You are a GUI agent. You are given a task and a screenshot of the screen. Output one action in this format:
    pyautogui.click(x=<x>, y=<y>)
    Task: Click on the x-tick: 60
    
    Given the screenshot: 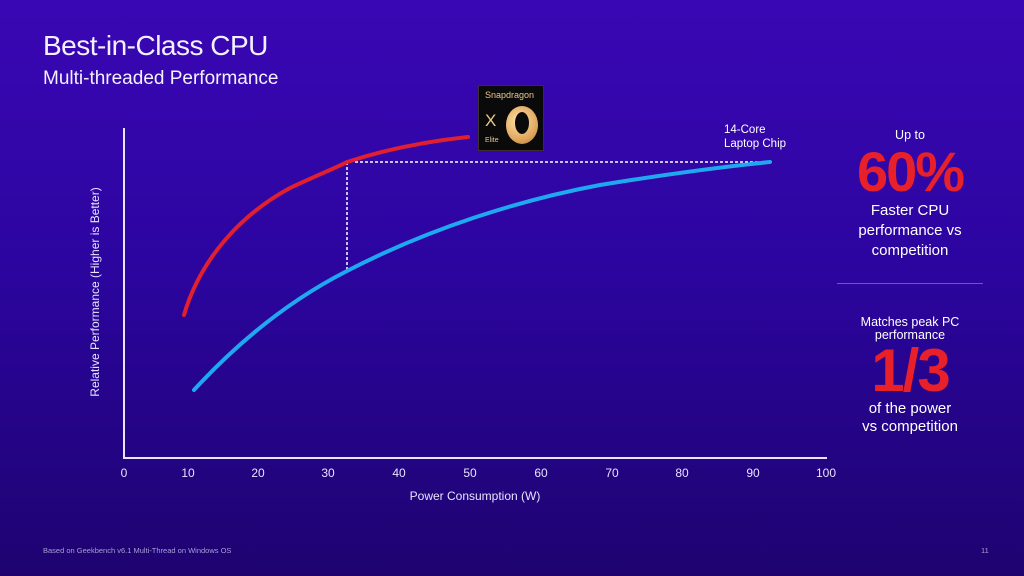 What is the action you would take?
    pyautogui.click(x=541, y=473)
    